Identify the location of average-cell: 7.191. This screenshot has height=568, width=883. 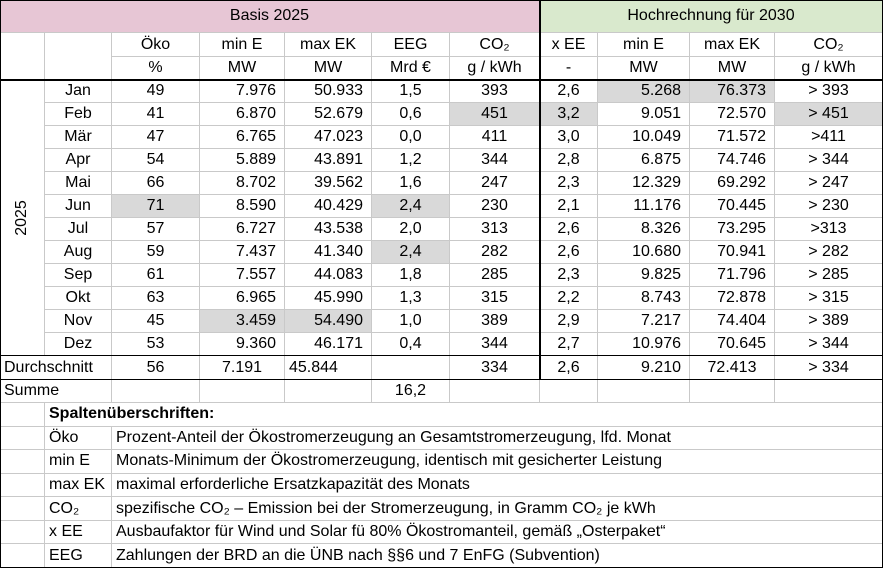
(242, 368).